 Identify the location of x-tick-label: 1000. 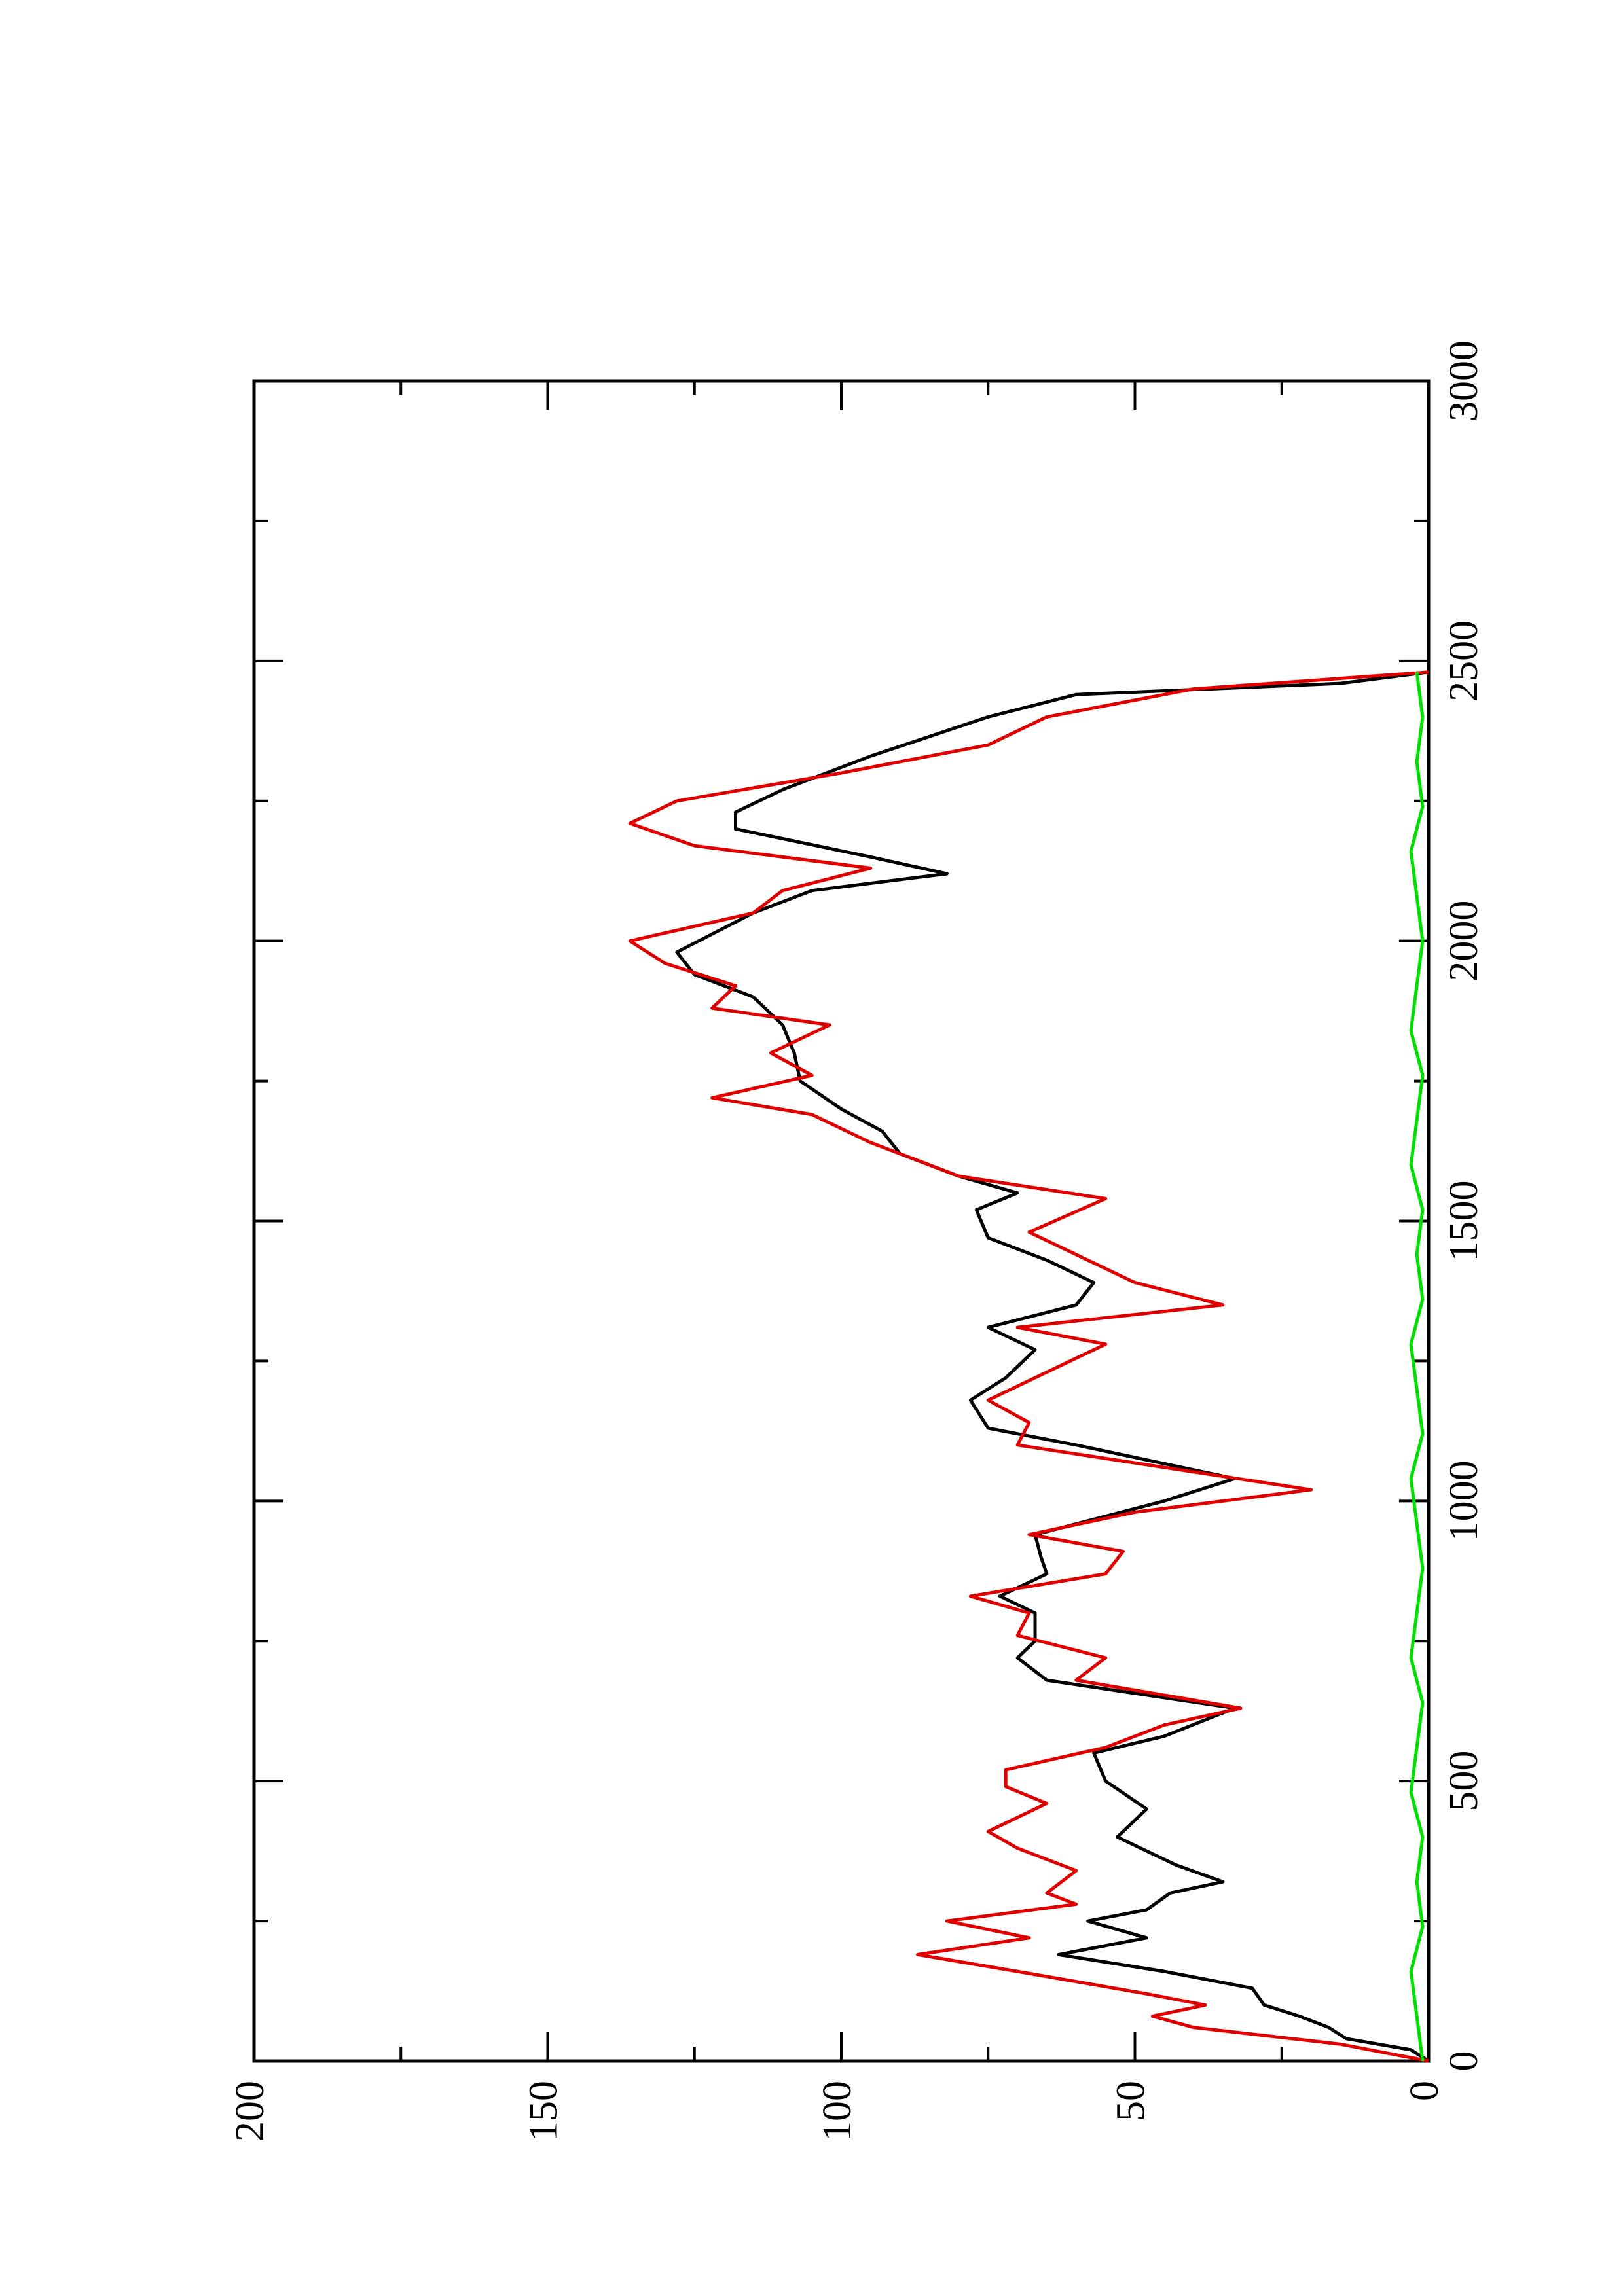
(1464, 1500).